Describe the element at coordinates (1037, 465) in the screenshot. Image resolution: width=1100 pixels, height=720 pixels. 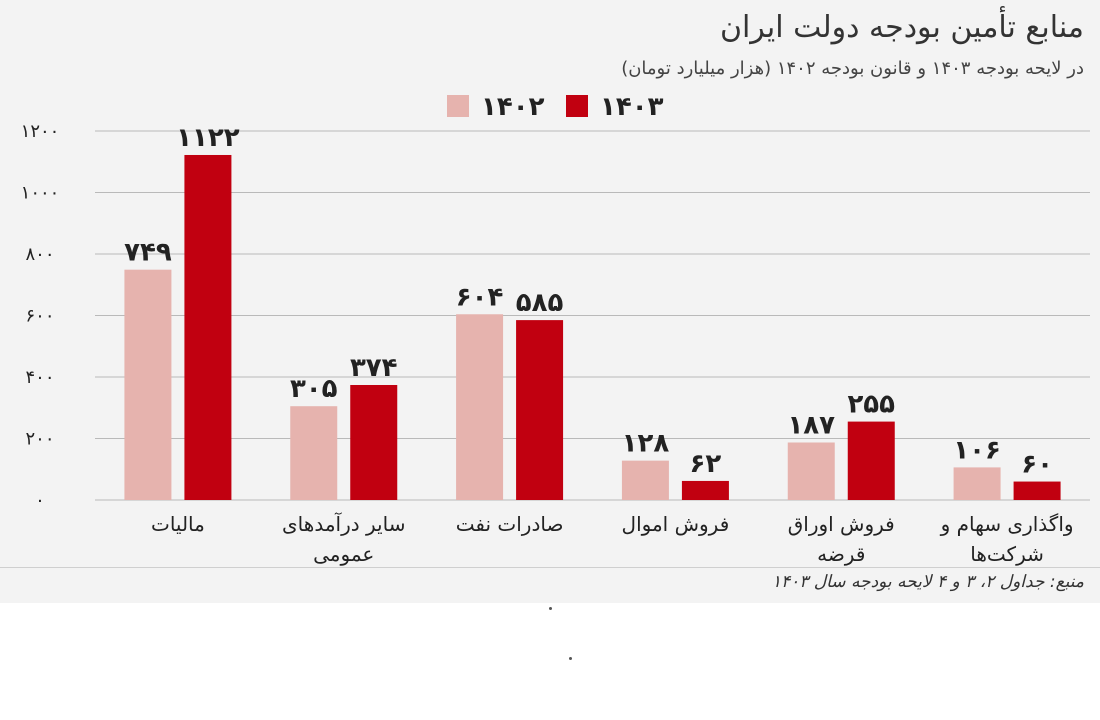
I see `bar-value-label: ۶۰` at that location.